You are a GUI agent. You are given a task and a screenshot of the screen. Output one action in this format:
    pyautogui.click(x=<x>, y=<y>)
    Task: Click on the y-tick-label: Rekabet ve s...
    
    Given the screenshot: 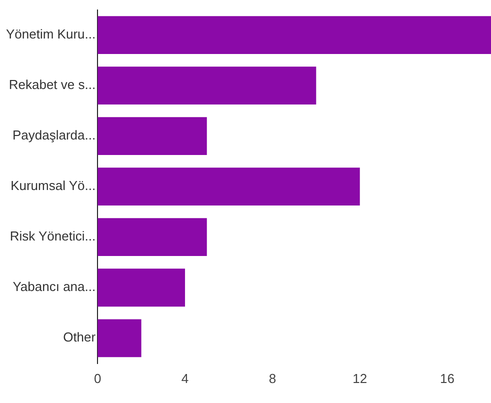 What is the action you would take?
    pyautogui.click(x=52, y=84)
    